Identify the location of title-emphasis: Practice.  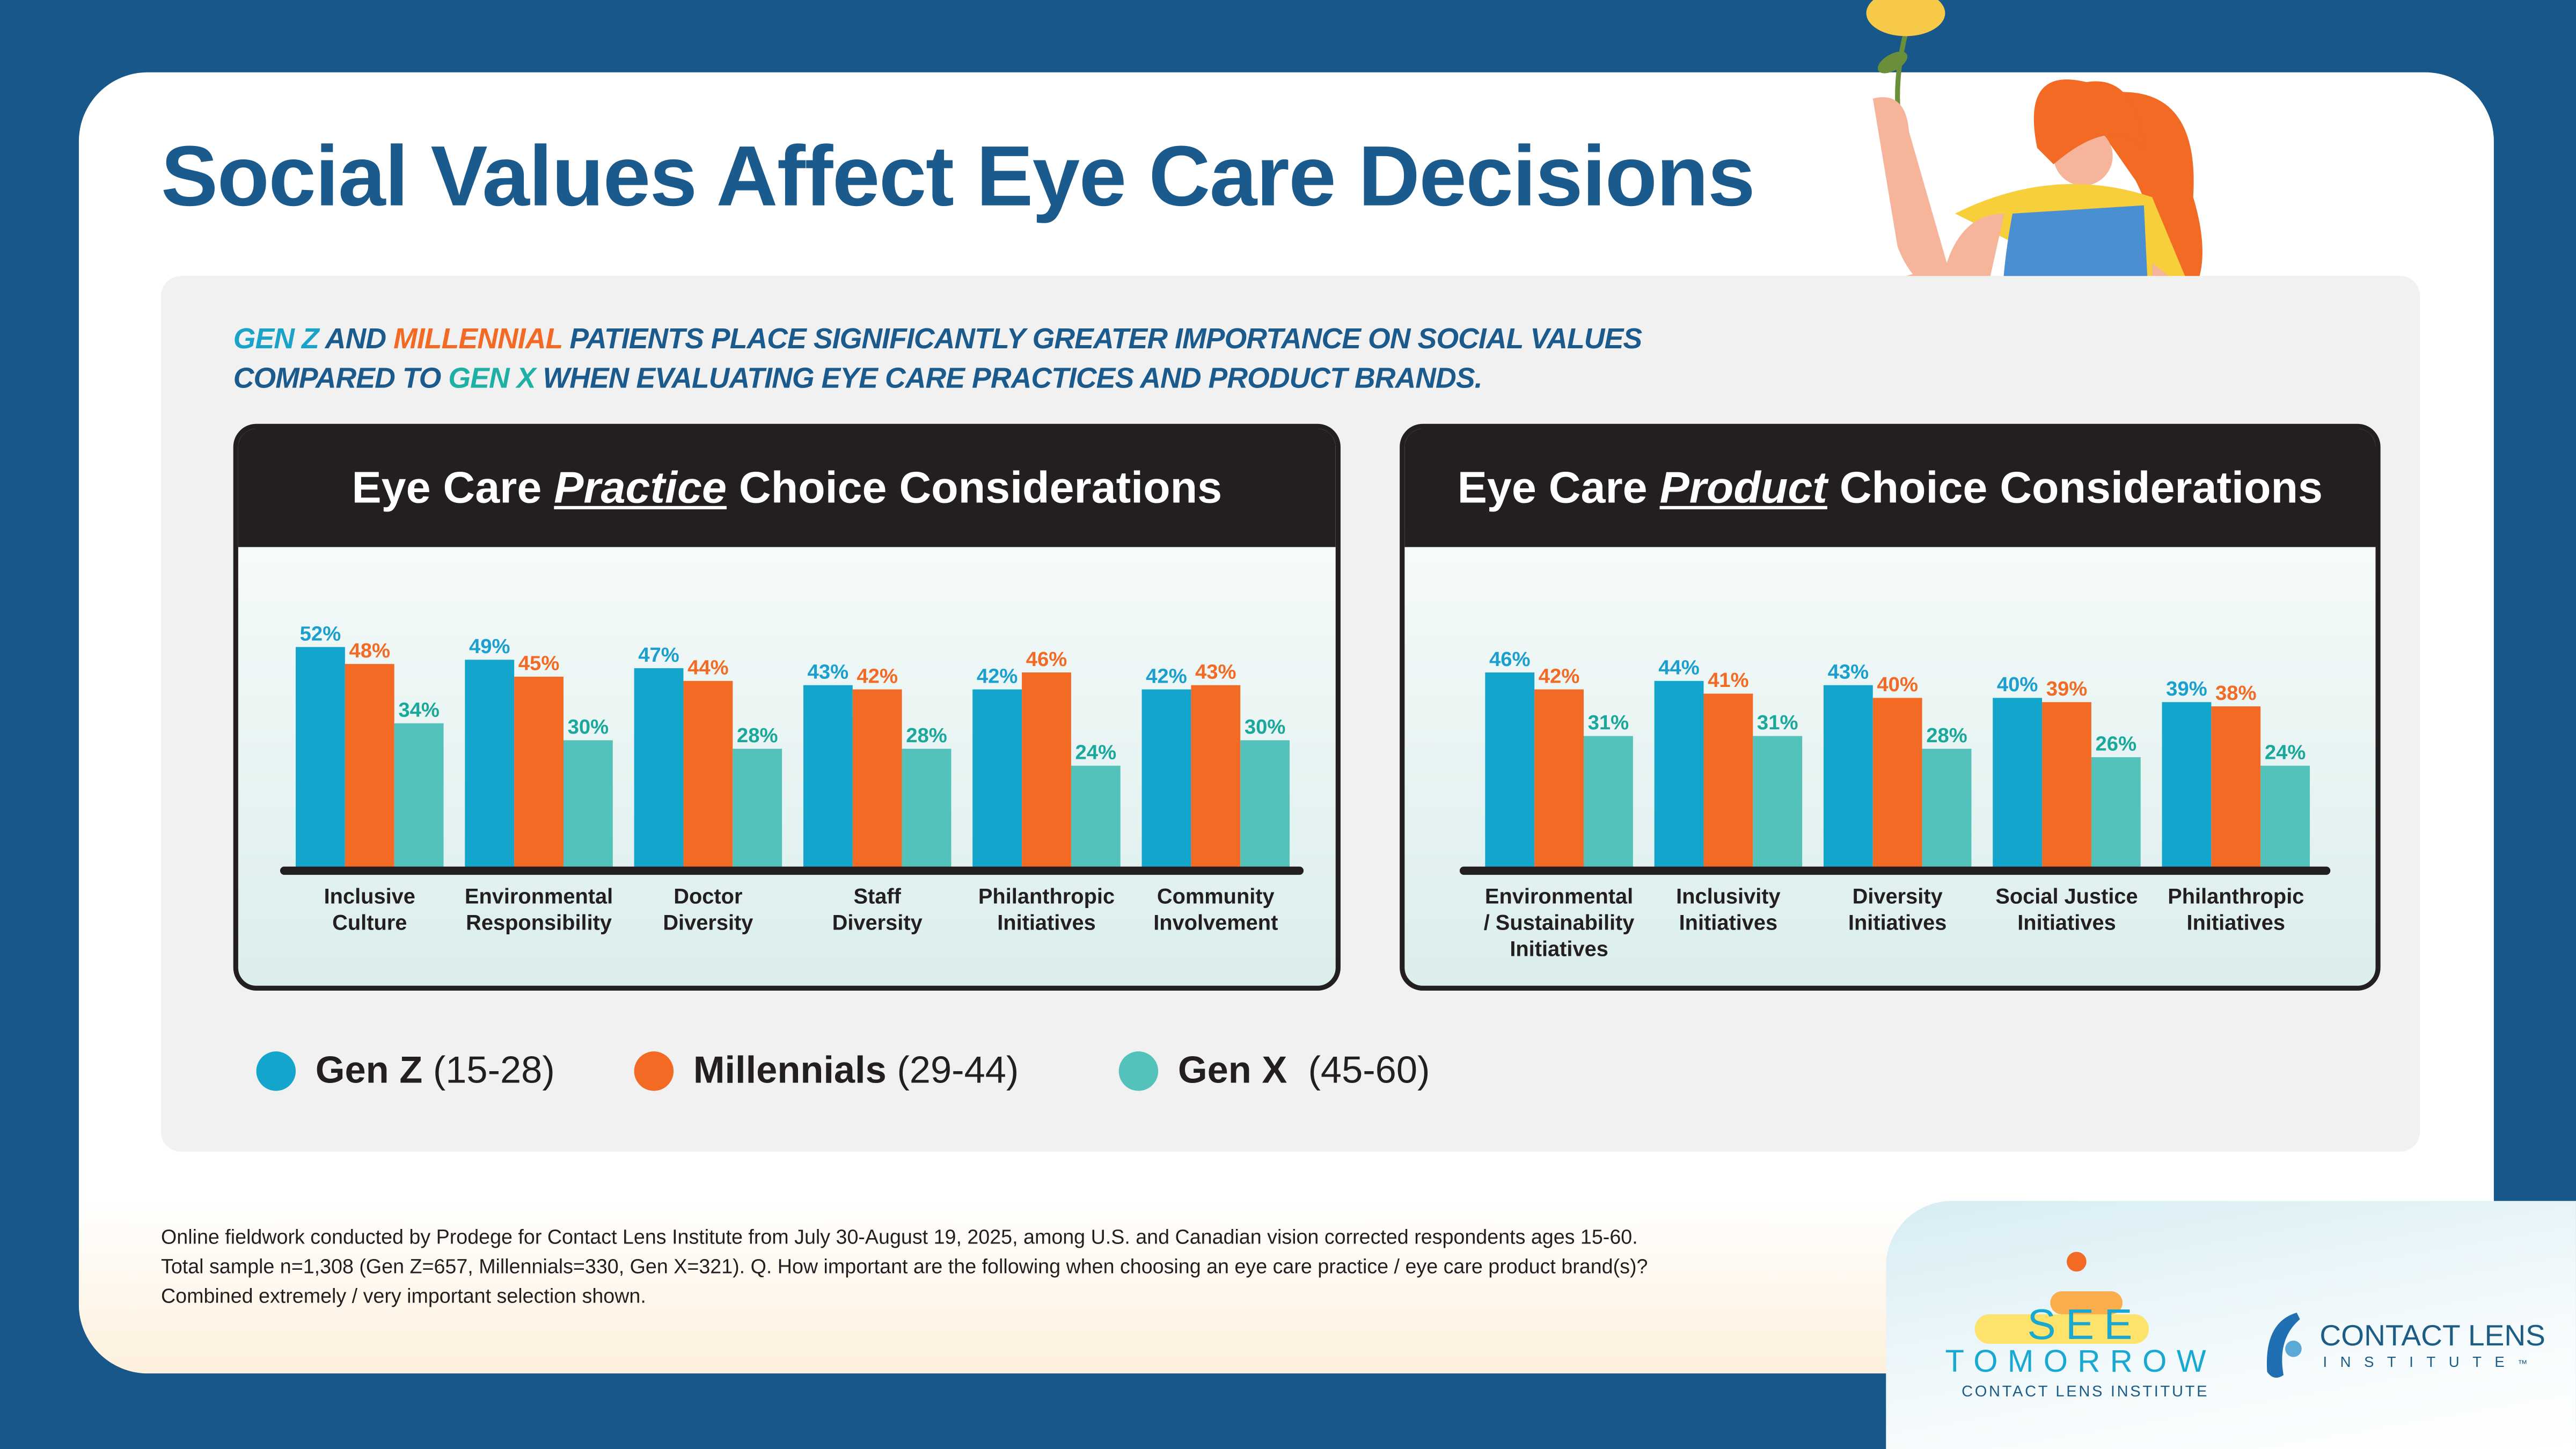
(640, 488).